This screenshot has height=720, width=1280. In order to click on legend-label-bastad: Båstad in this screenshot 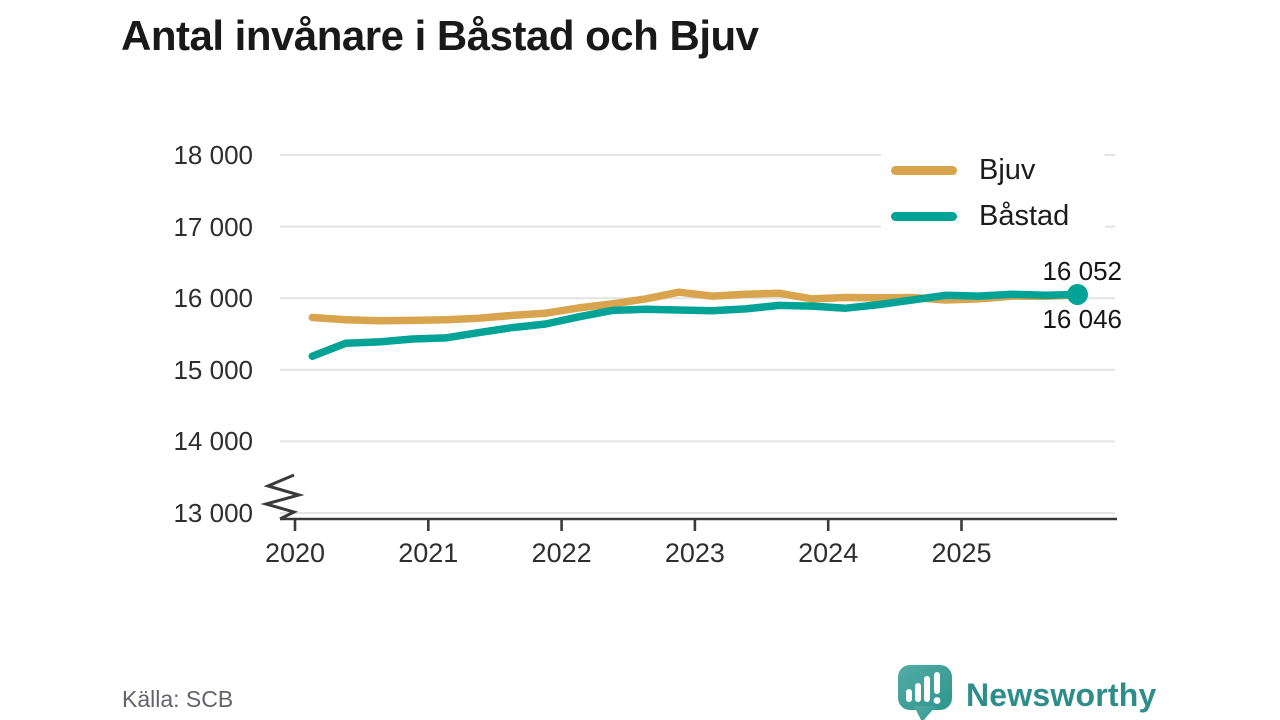, I will do `click(1024, 215)`.